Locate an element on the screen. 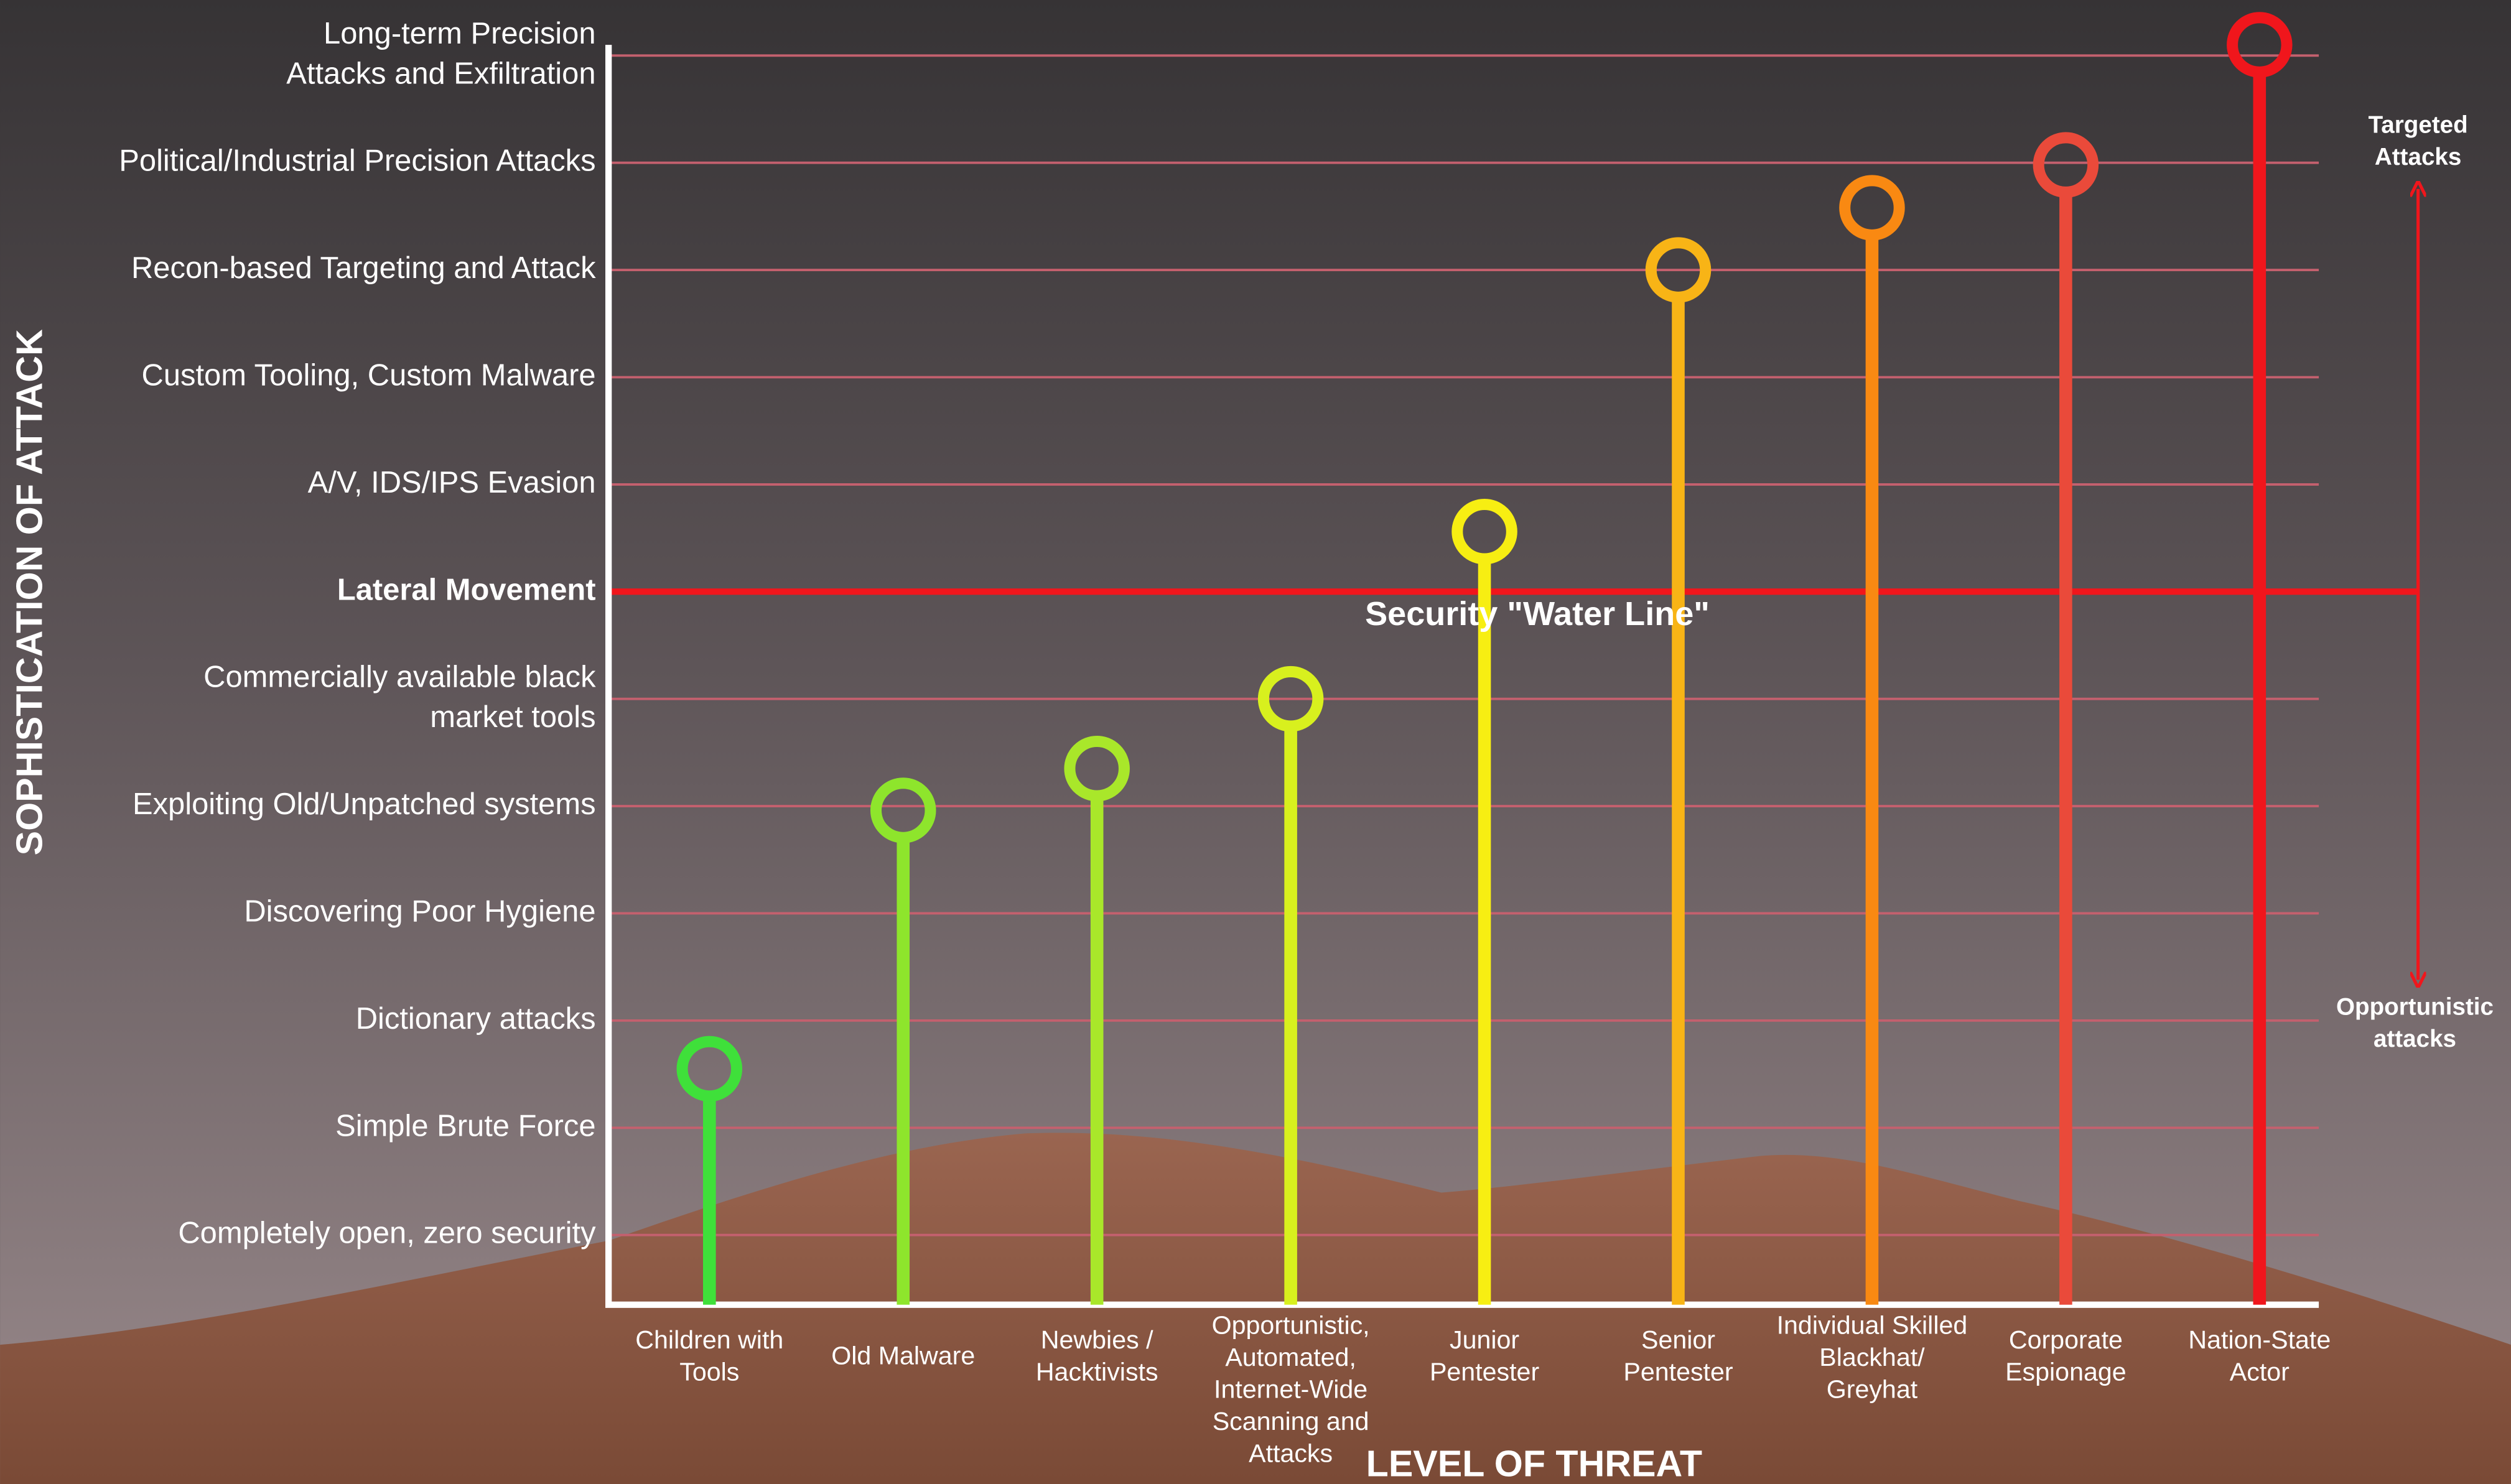 The image size is (2511, 1484). y-tick-label: Dictionary attacks is located at coordinates (476, 1019).